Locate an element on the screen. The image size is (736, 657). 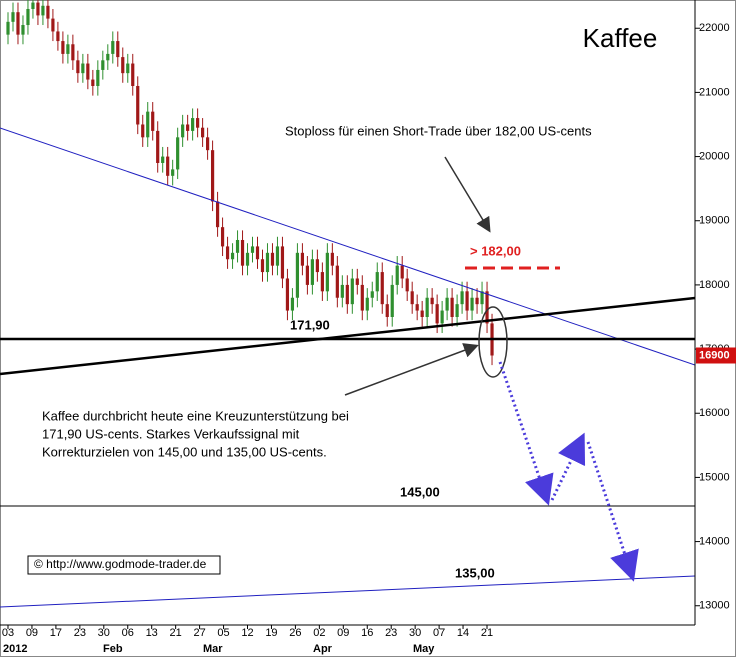
ellipse is located at coordinates (493, 342).